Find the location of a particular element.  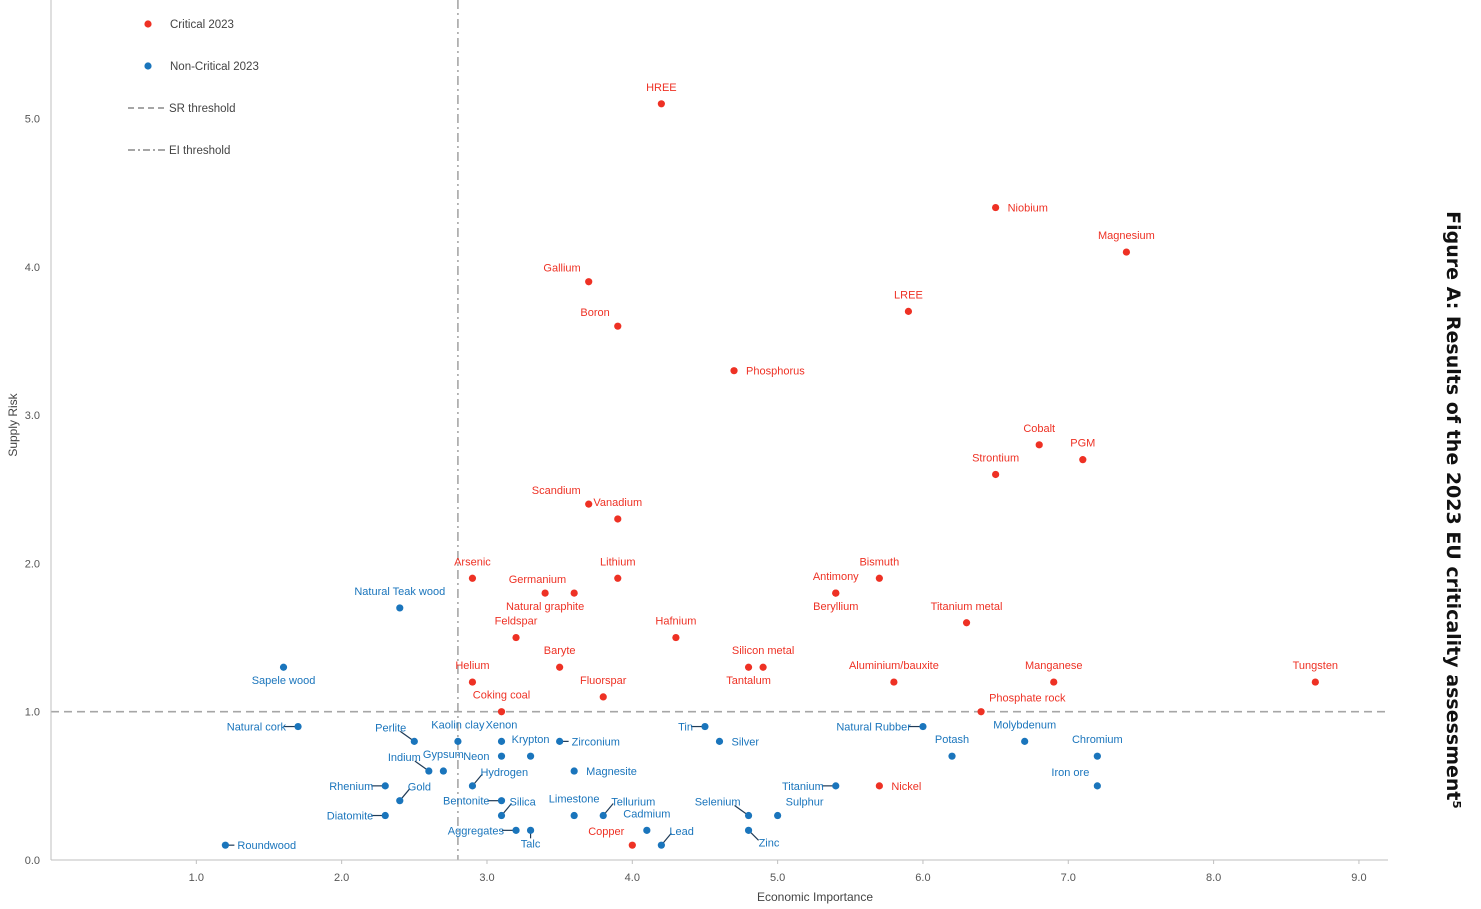

label-silicon-metal: Silicon metal is located at coordinates (763, 651).